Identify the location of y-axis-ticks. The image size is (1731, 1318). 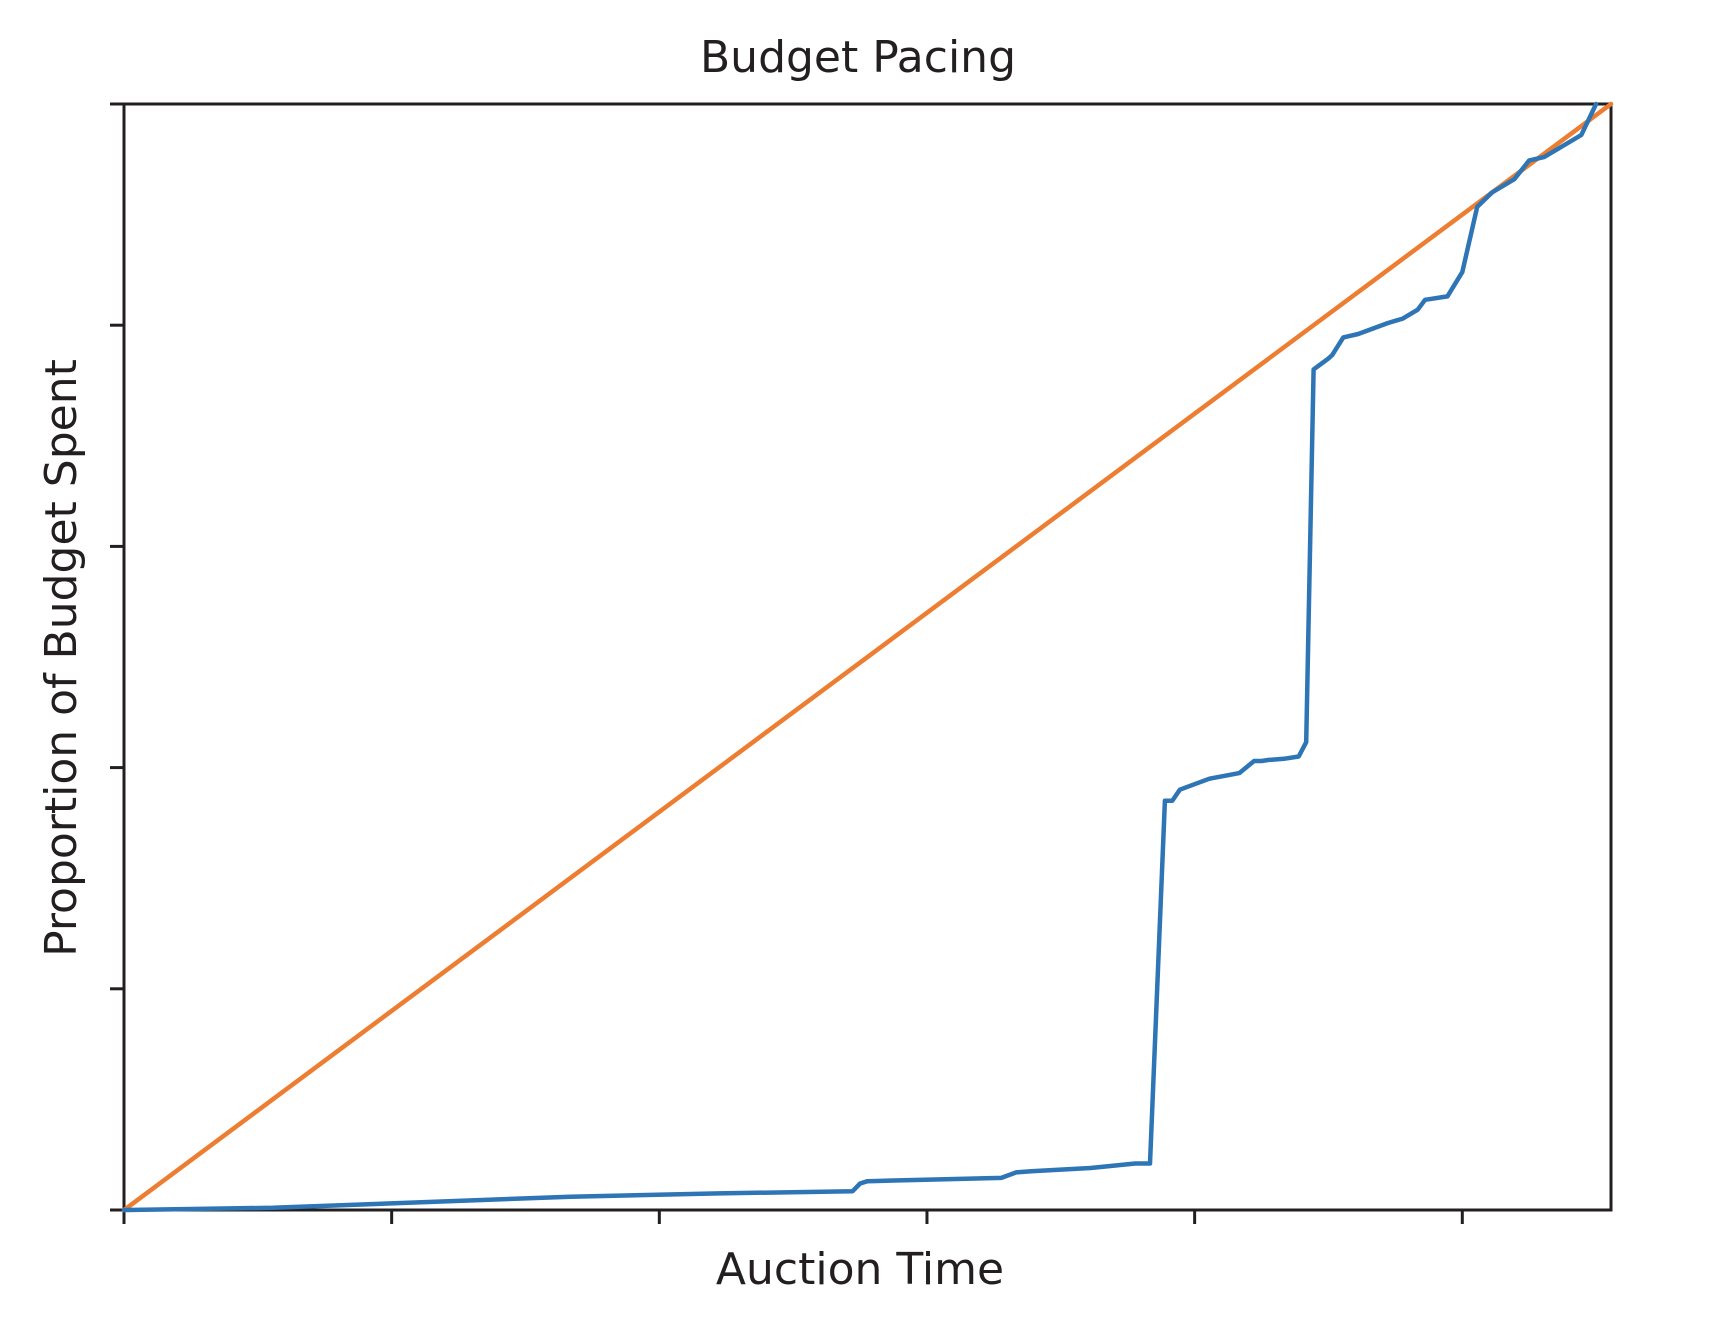
(117, 657).